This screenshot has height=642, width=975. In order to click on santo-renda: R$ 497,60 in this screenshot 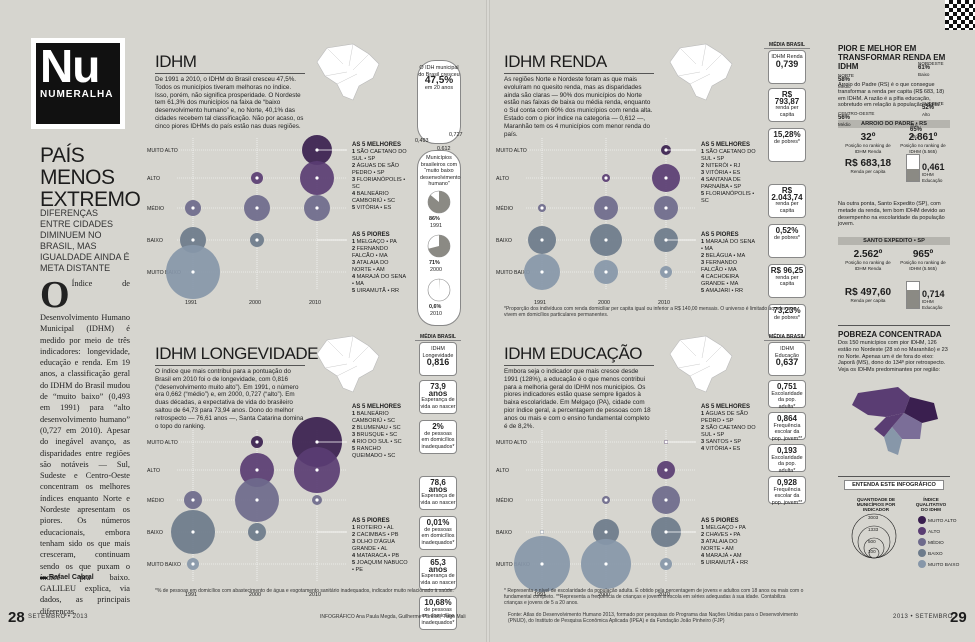, I will do `click(868, 292)`.